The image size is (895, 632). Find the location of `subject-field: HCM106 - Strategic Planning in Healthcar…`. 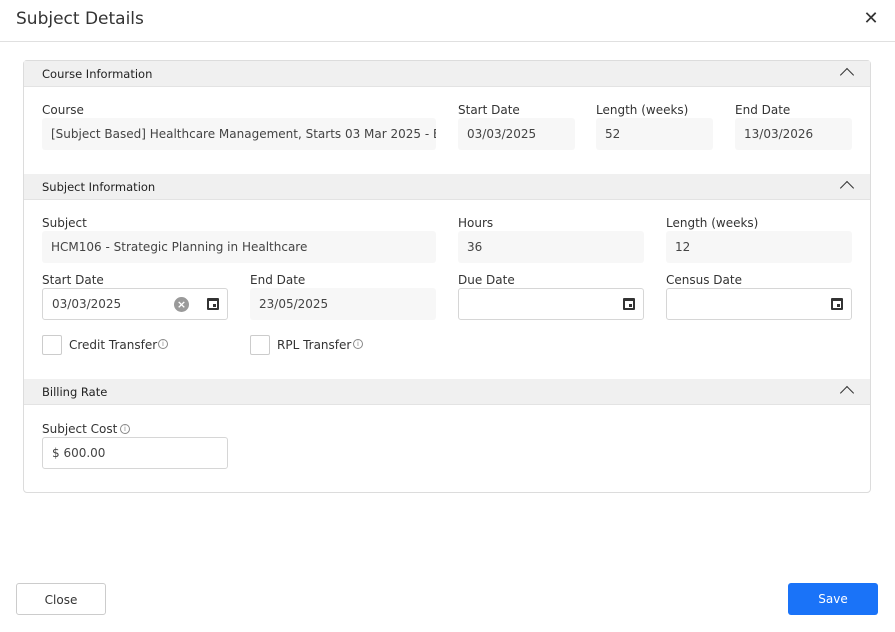

subject-field: HCM106 - Strategic Planning in Healthcar… is located at coordinates (239, 247).